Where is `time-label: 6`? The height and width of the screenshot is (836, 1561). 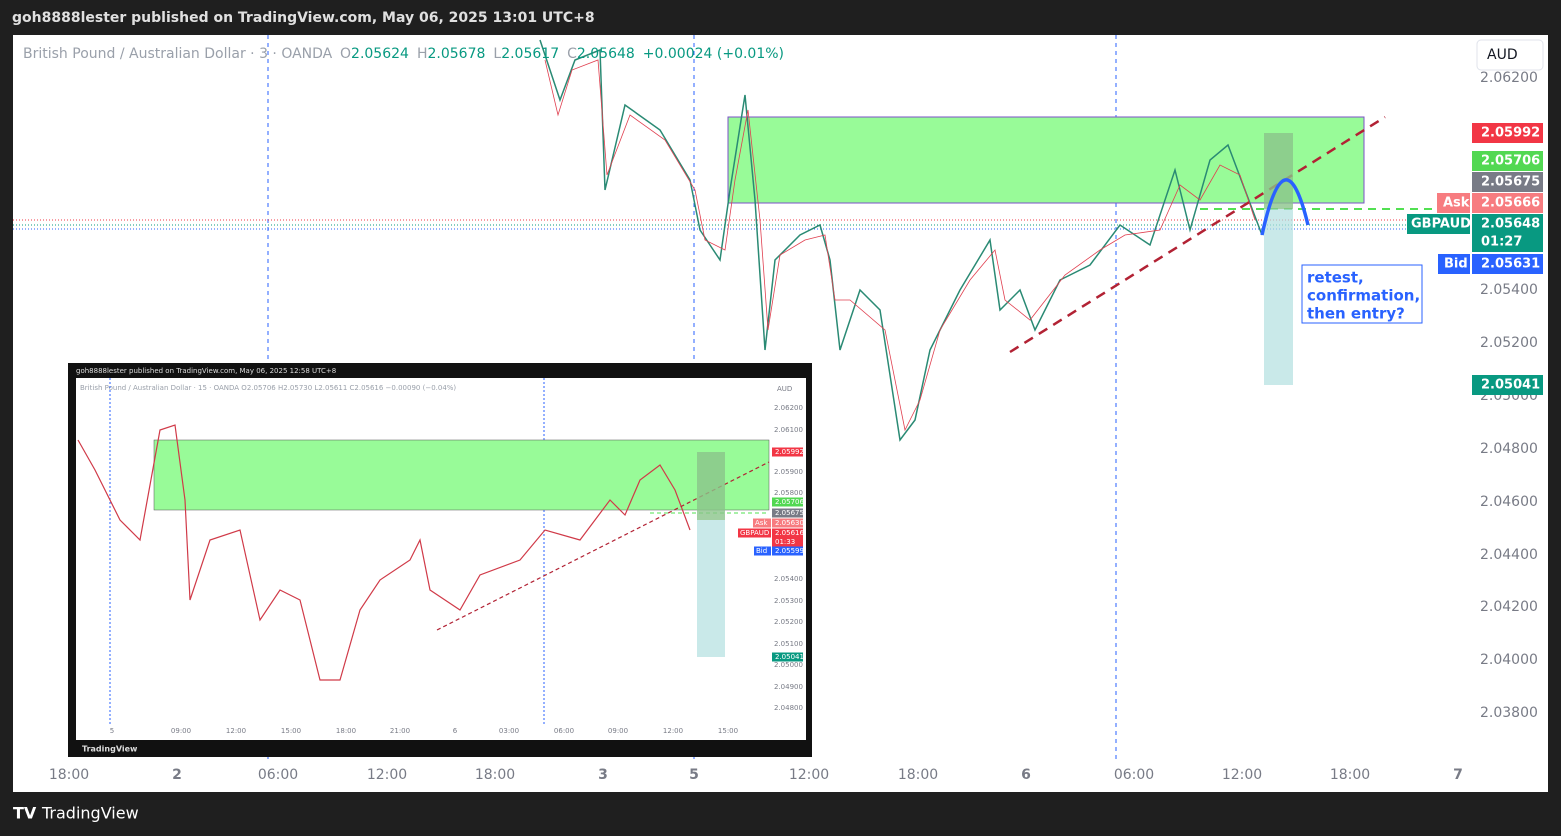 time-label: 6 is located at coordinates (1026, 775).